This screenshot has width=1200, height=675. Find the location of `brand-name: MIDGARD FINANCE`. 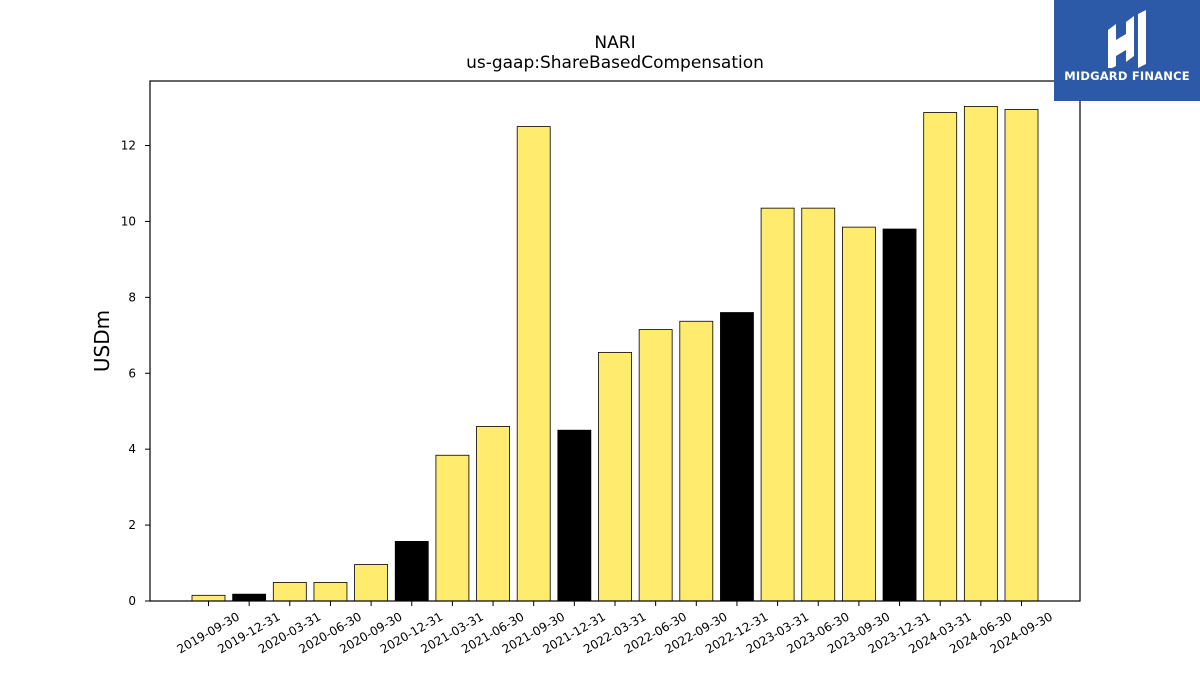

brand-name: MIDGARD FINANCE is located at coordinates (1127, 76).